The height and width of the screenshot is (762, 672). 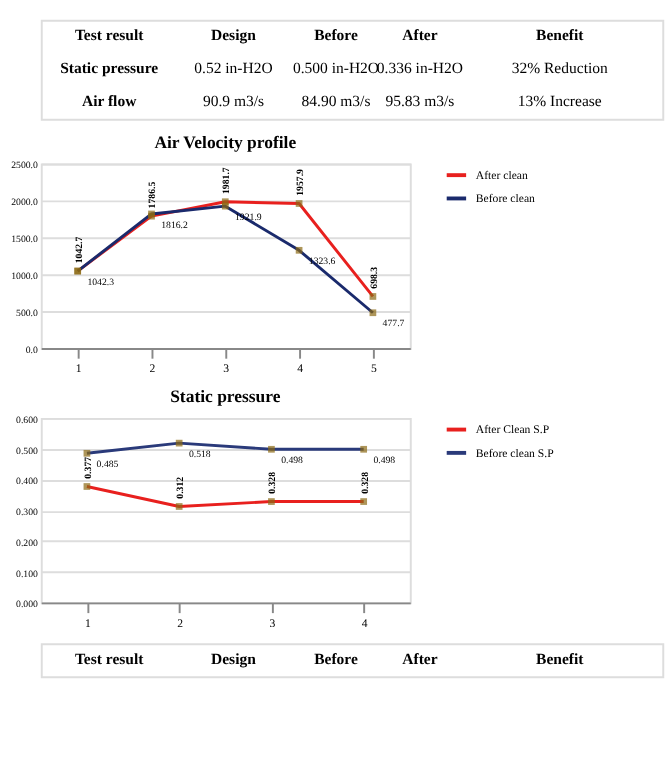 I want to click on text: 0.336 in-H2O, so click(x=420, y=68).